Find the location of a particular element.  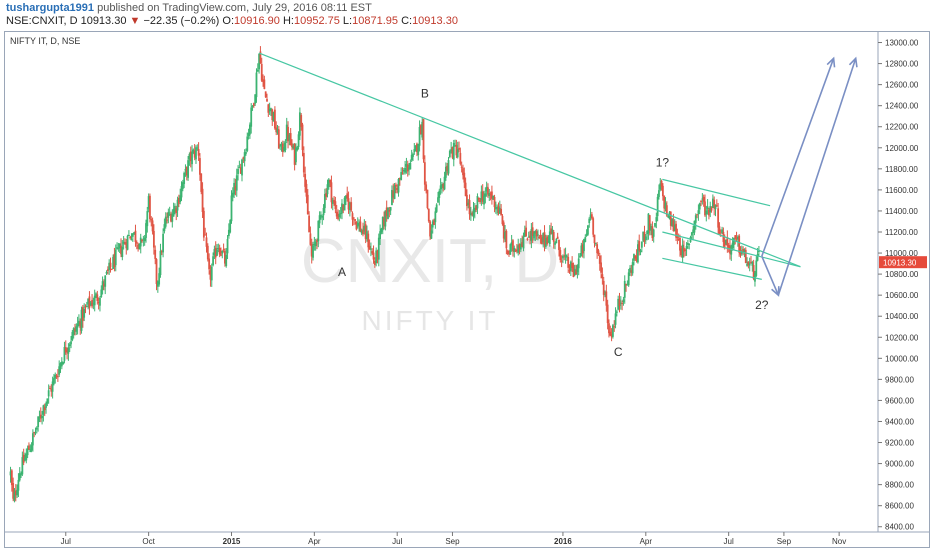

low-label: L: is located at coordinates (347, 21).